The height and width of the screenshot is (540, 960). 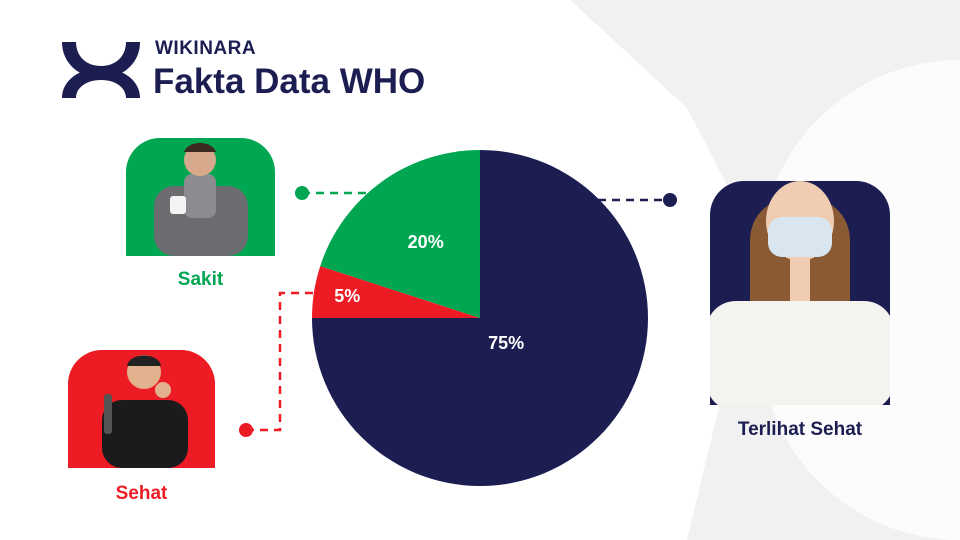 What do you see at coordinates (145, 411) in the screenshot?
I see `man-thumbs-up-photo` at bounding box center [145, 411].